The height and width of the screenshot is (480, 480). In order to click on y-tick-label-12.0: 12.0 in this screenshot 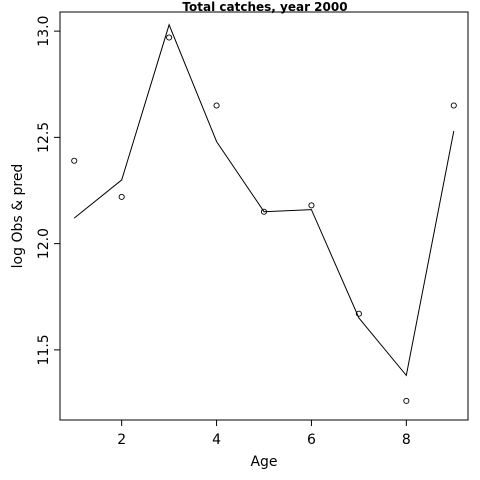, I will do `click(44, 243)`.